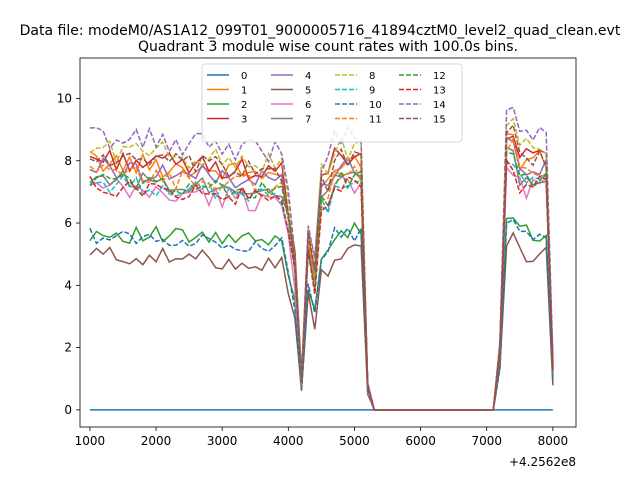  I want to click on legend-label-7: 7, so click(308, 120).